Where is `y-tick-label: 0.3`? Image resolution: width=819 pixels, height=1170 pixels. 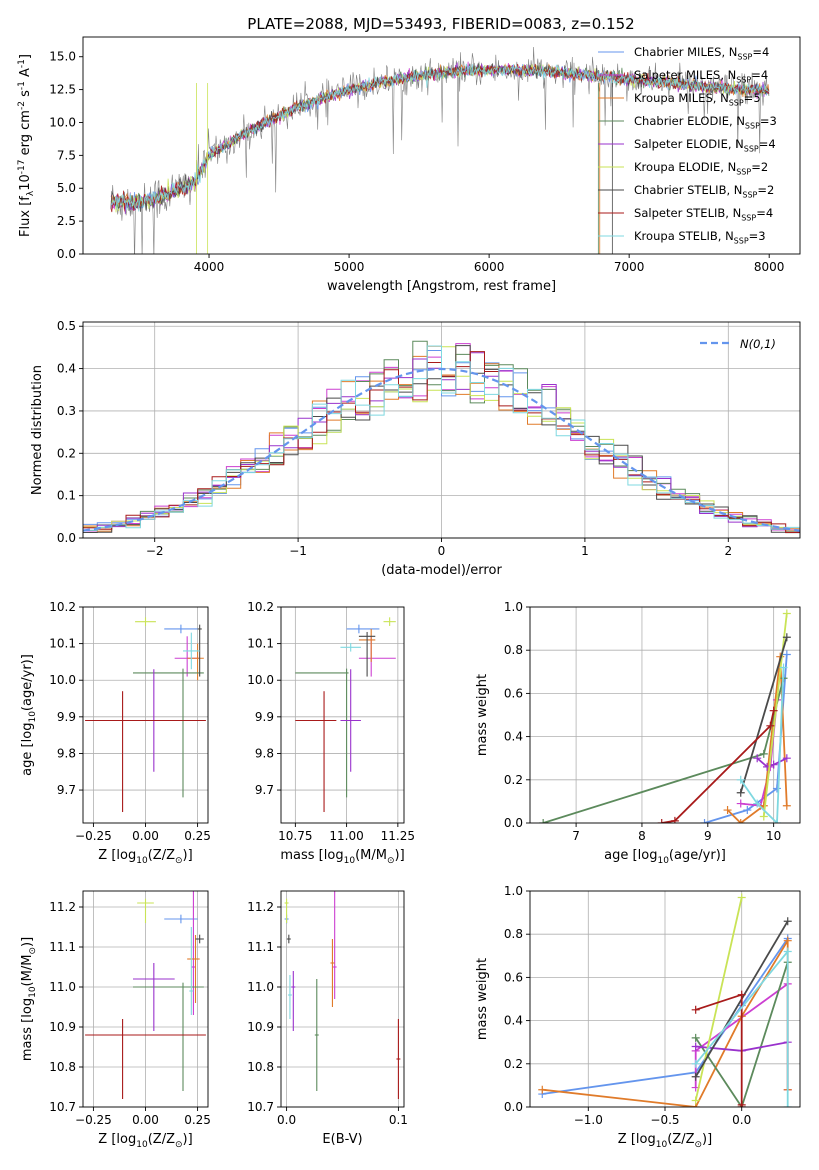 y-tick-label: 0.3 is located at coordinates (66, 411).